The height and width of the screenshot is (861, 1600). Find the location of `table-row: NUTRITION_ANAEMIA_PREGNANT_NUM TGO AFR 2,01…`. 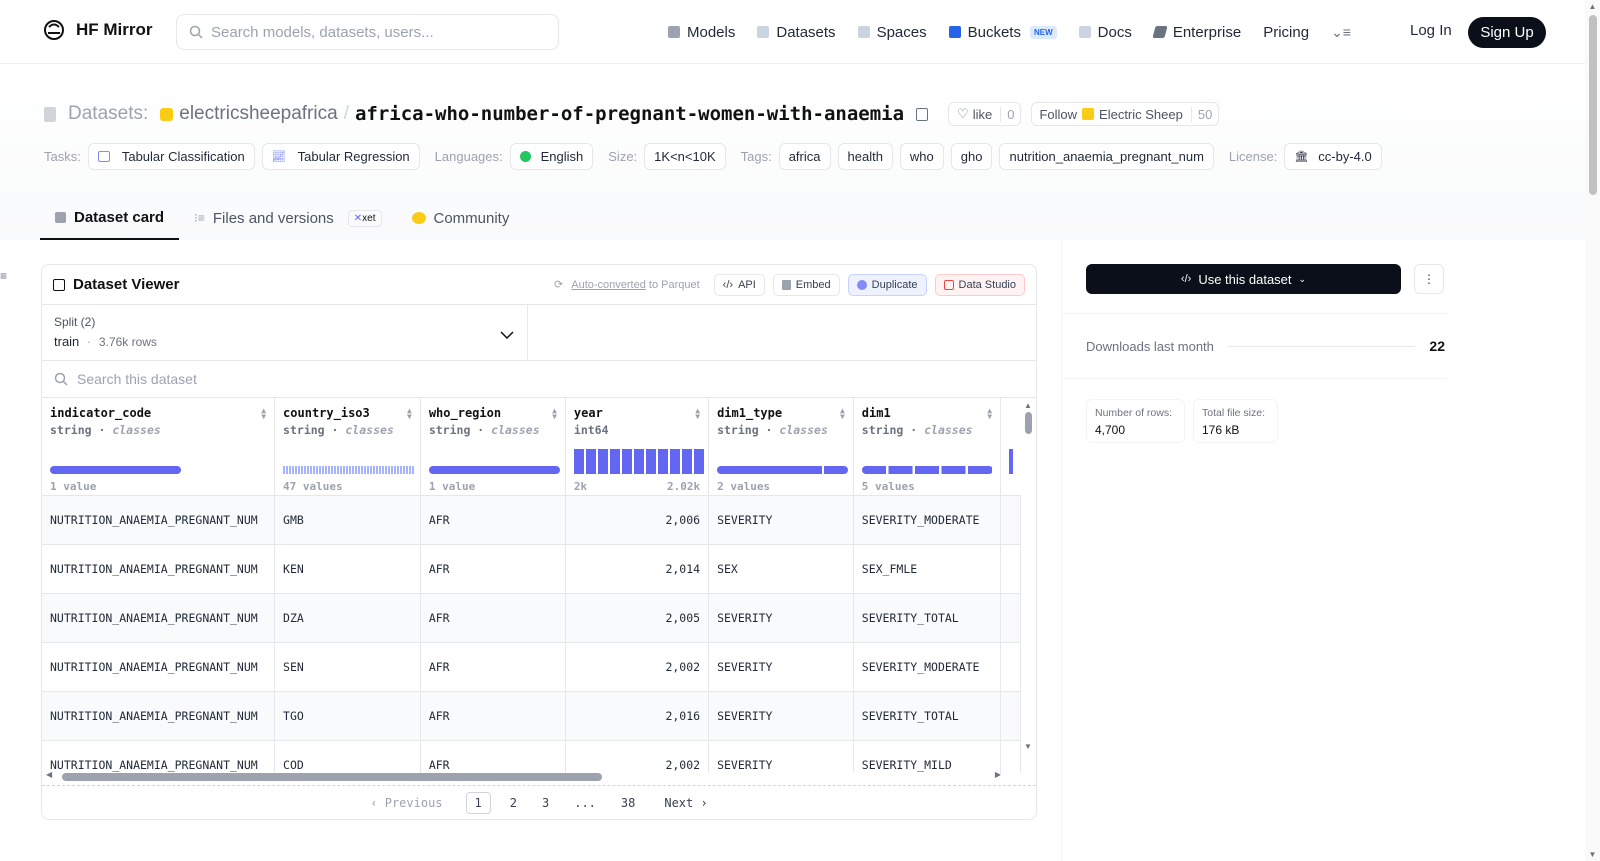

table-row: NUTRITION_ANAEMIA_PREGNANT_NUM TGO AFR 2,01… is located at coordinates (531, 716).